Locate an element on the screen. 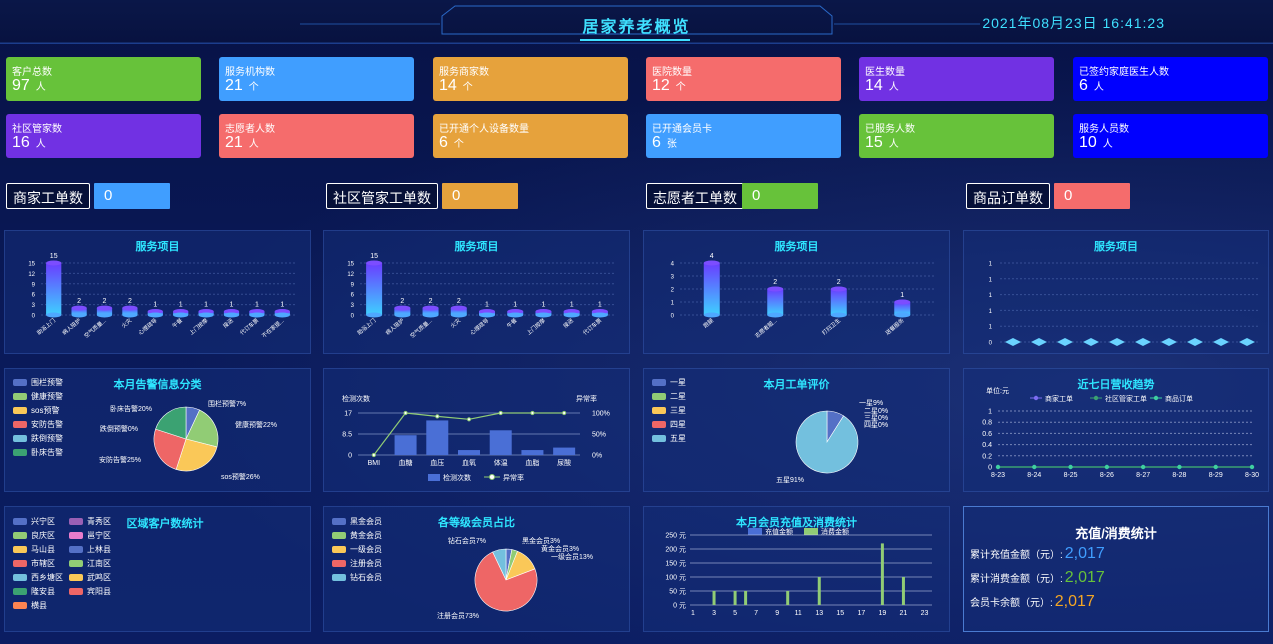 The width and height of the screenshot is (1273, 644). kpi-card: 已开通会员卡 6 张 is located at coordinates (743, 136).